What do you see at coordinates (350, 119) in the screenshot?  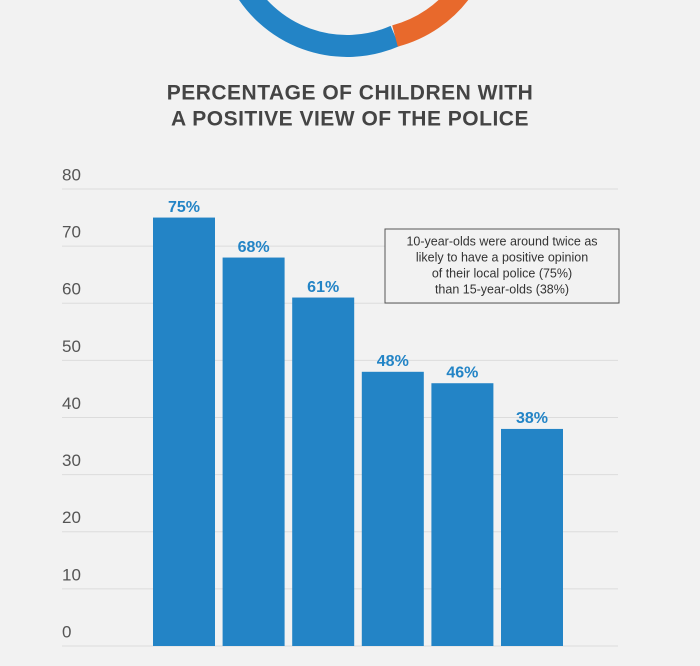 I see `chart-title: A POSITIVE VIEW OF THE POLICE` at bounding box center [350, 119].